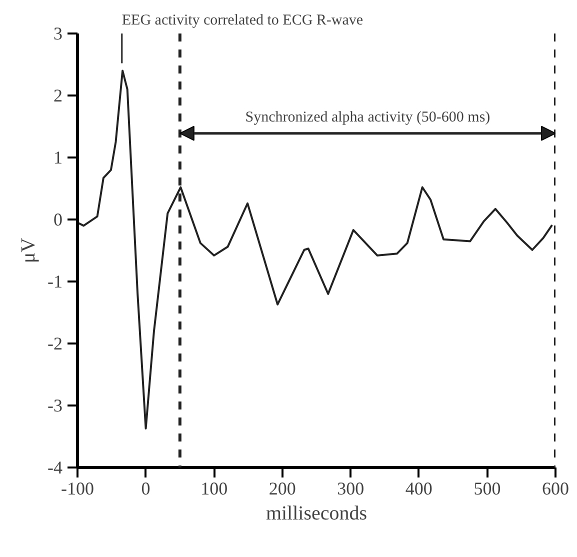 Image resolution: width=577 pixels, height=557 pixels. I want to click on x-tick-label: 200, so click(282, 488).